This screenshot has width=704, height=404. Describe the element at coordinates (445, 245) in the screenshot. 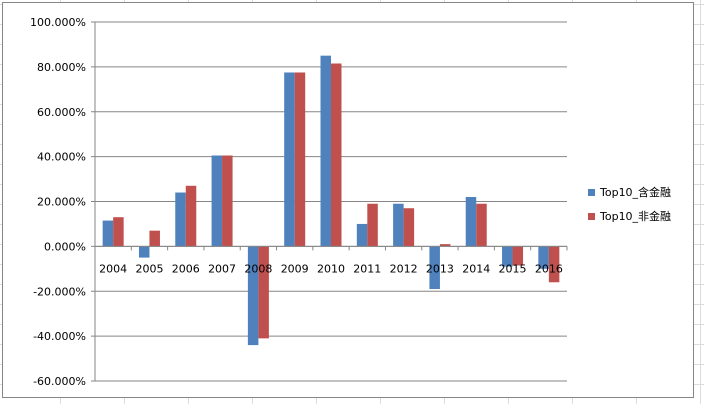

I see `bar-series2-2013` at that location.